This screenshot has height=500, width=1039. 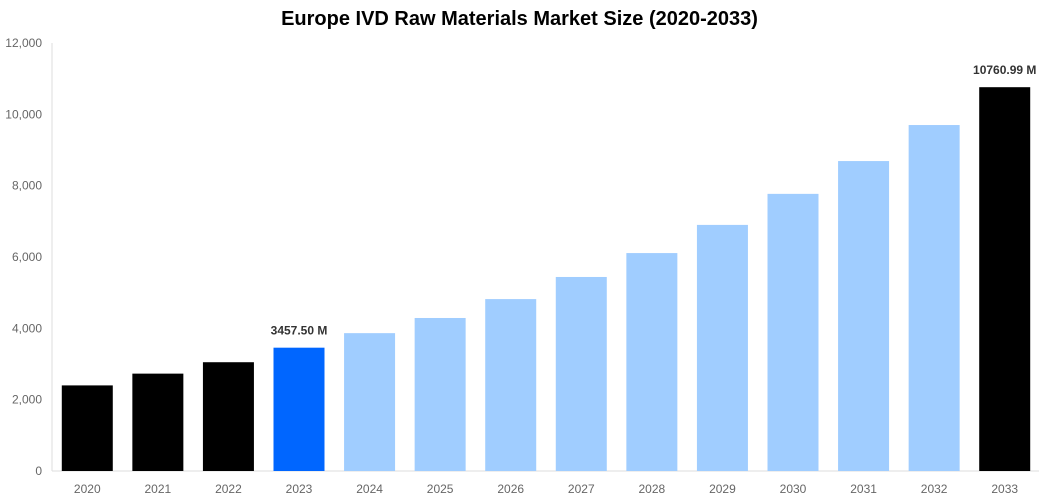 What do you see at coordinates (23, 43) in the screenshot?
I see `y-tick-label: 12,000` at bounding box center [23, 43].